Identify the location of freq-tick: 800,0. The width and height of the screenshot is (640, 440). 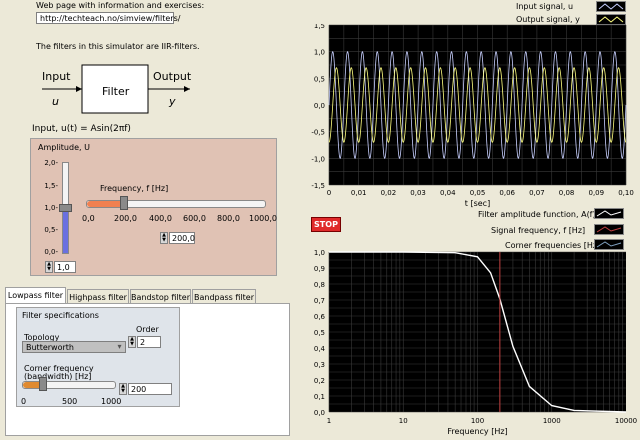
(228, 218).